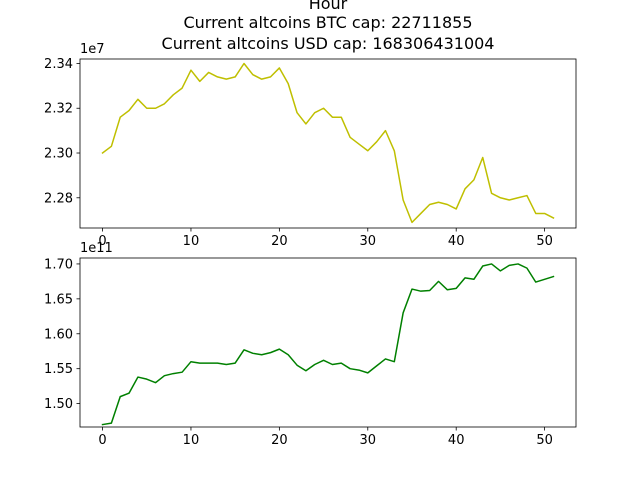  I want to click on usd-cap-x-tick-label: 50, so click(544, 440).